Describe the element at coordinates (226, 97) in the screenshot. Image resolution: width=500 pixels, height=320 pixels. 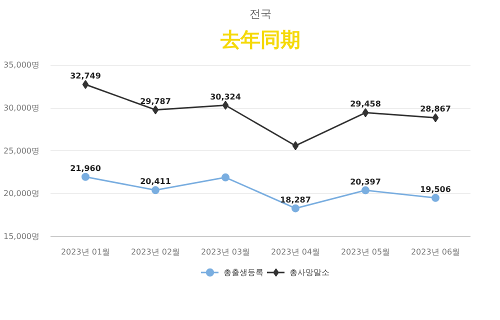
I see `data-label: 30,324` at that location.